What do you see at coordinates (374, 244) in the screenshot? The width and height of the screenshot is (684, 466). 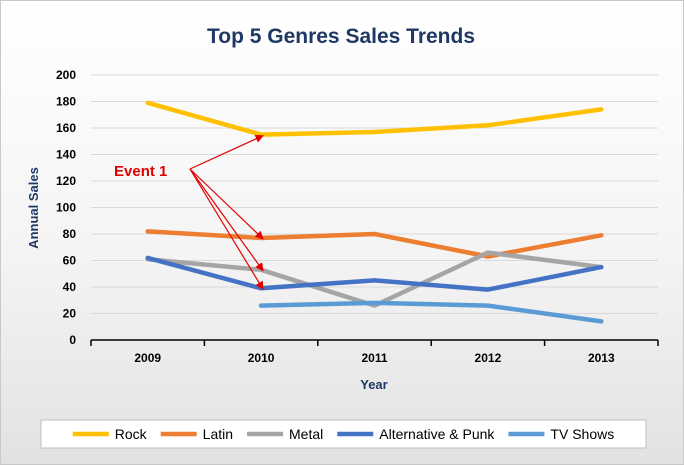 I see `series-line-latin` at bounding box center [374, 244].